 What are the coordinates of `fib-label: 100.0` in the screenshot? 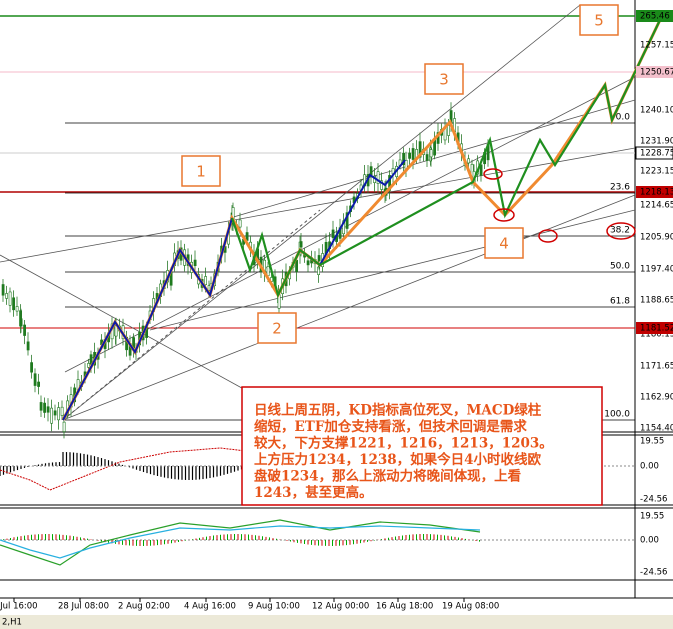 It's located at (617, 415).